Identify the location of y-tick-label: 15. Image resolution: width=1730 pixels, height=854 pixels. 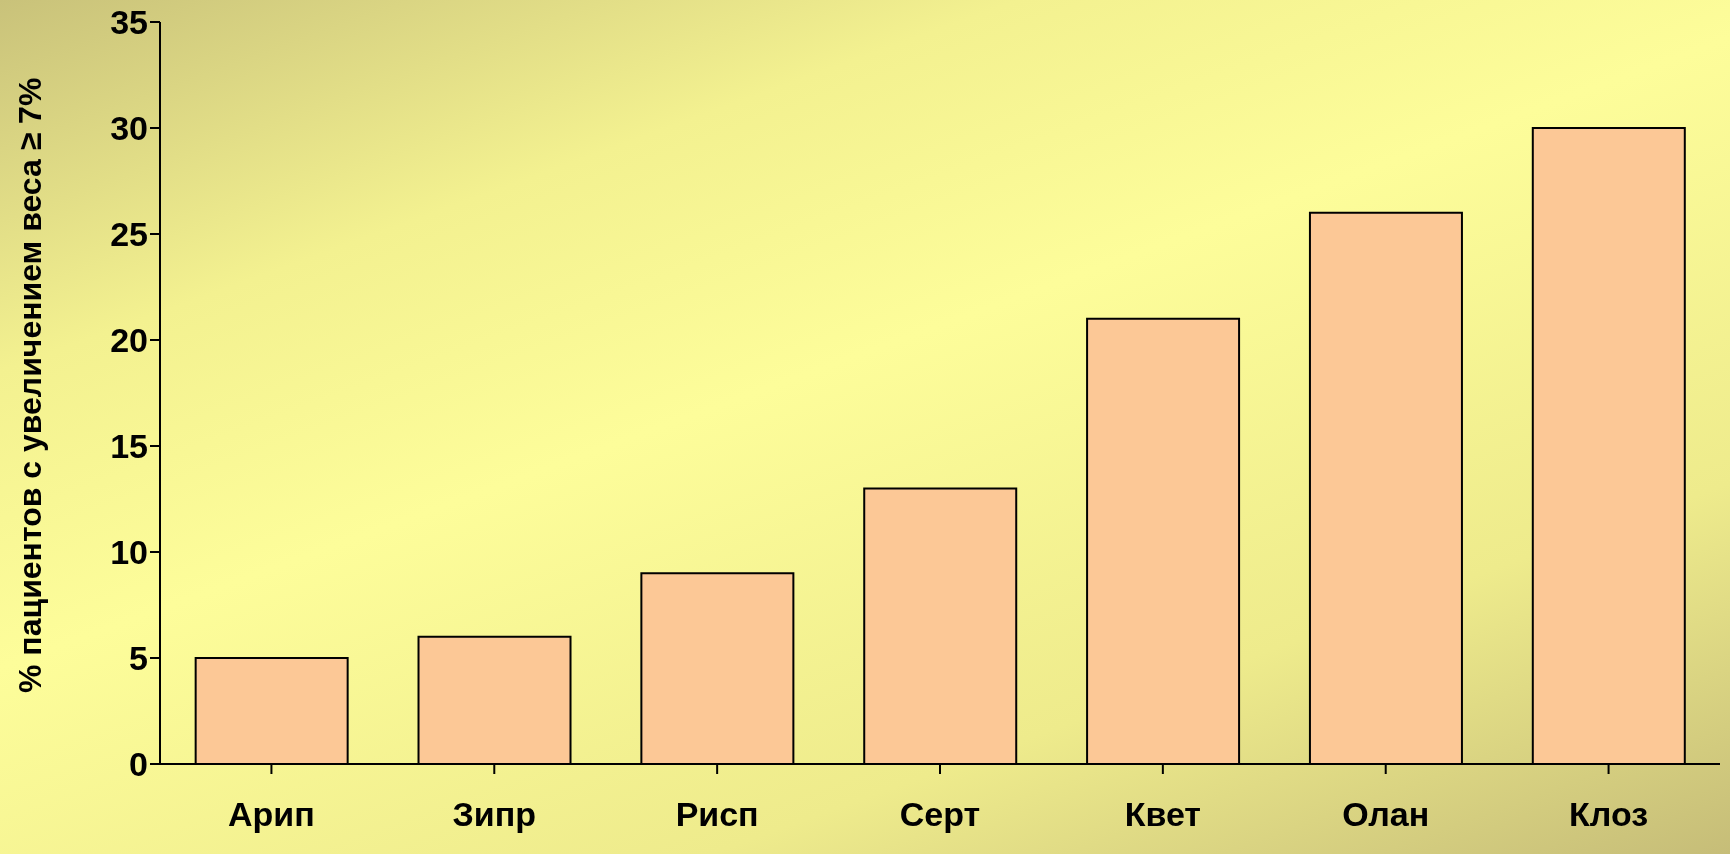
(129, 446).